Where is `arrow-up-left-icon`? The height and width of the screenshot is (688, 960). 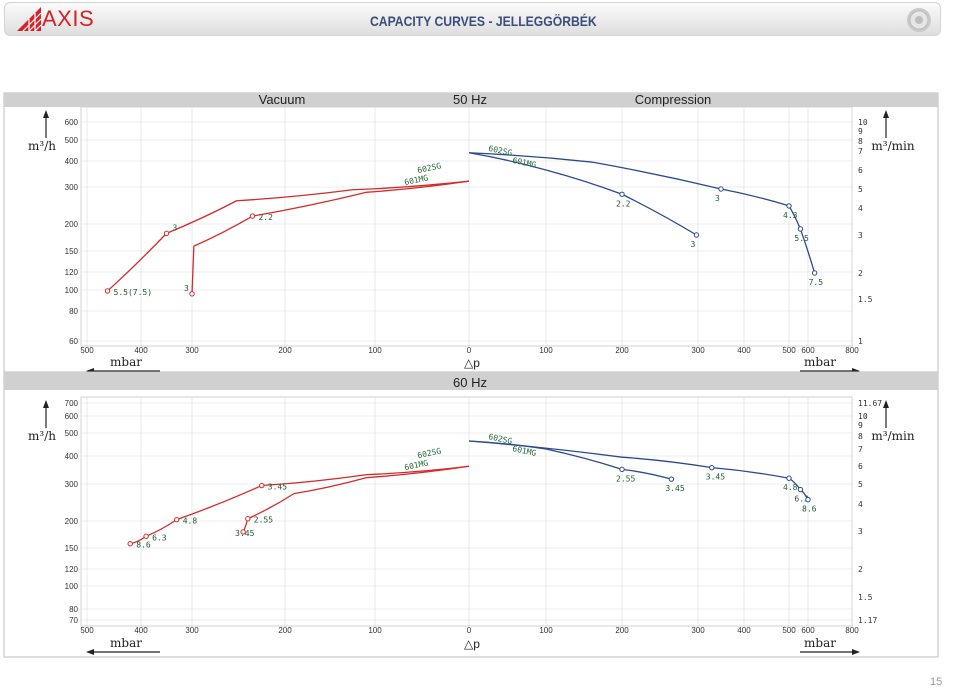 arrow-up-left-icon is located at coordinates (46, 404).